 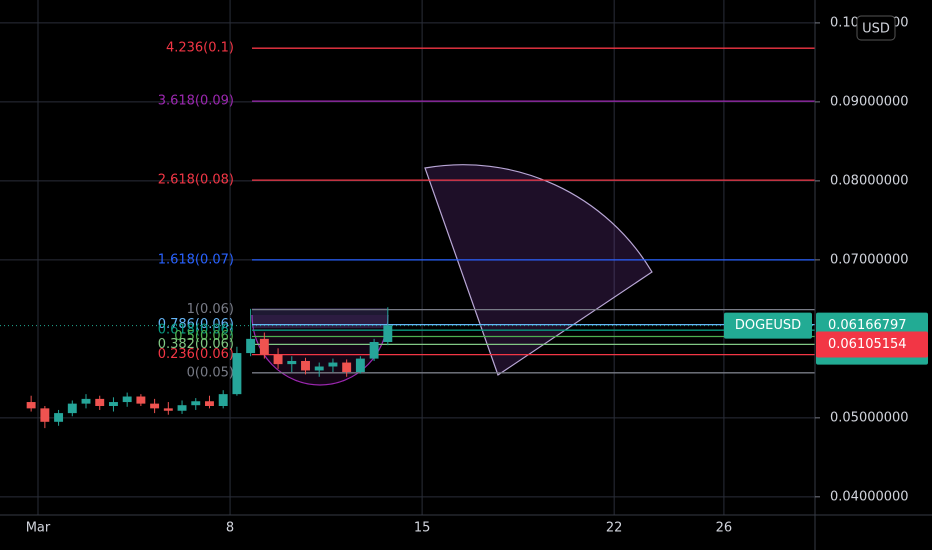 What do you see at coordinates (196, 324) in the screenshot?
I see `fib-label: 0.786(0.06)` at bounding box center [196, 324].